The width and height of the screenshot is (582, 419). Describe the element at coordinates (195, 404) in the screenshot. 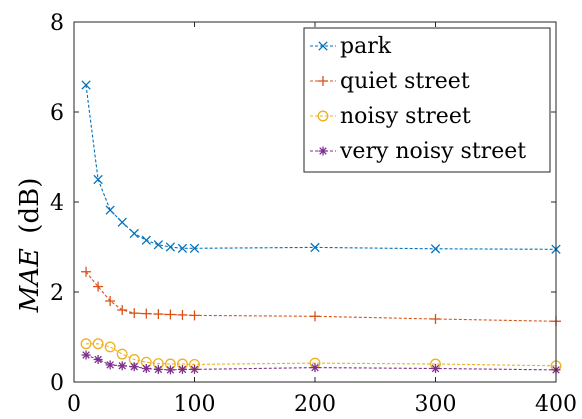

I see `x-tick-label: 100` at that location.